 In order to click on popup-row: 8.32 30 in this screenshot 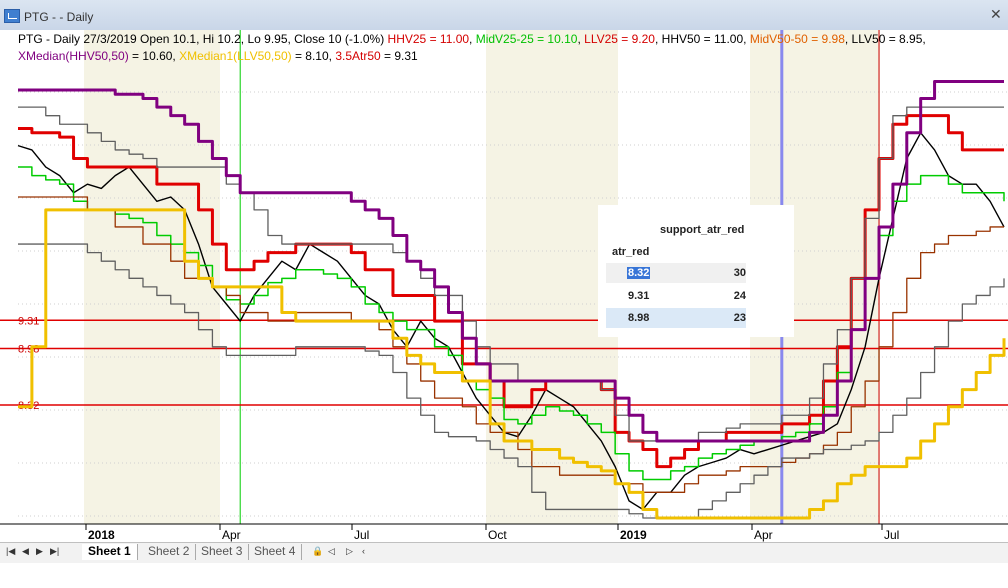, I will do `click(676, 273)`.